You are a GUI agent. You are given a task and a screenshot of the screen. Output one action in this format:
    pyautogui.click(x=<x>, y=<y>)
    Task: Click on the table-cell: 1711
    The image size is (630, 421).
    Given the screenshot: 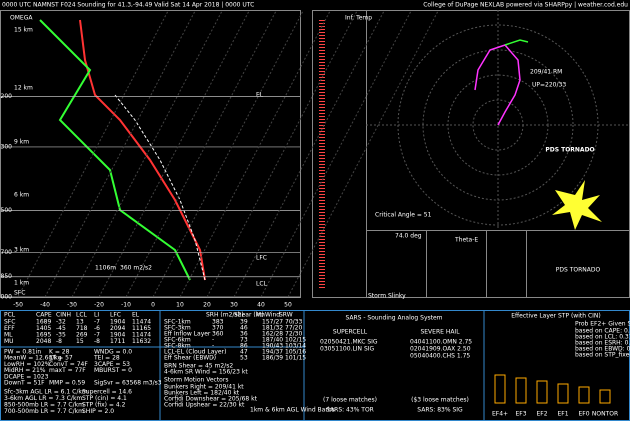 What is the action you would take?
    pyautogui.click(x=117, y=341)
    